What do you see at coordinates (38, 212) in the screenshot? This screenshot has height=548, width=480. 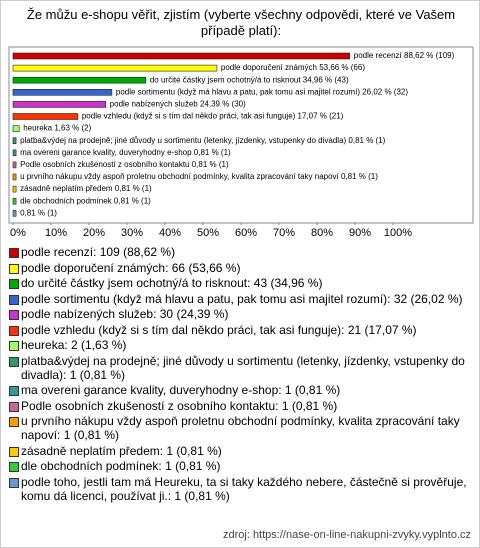 I see `bar-label: 0,81 % (1)` at bounding box center [38, 212].